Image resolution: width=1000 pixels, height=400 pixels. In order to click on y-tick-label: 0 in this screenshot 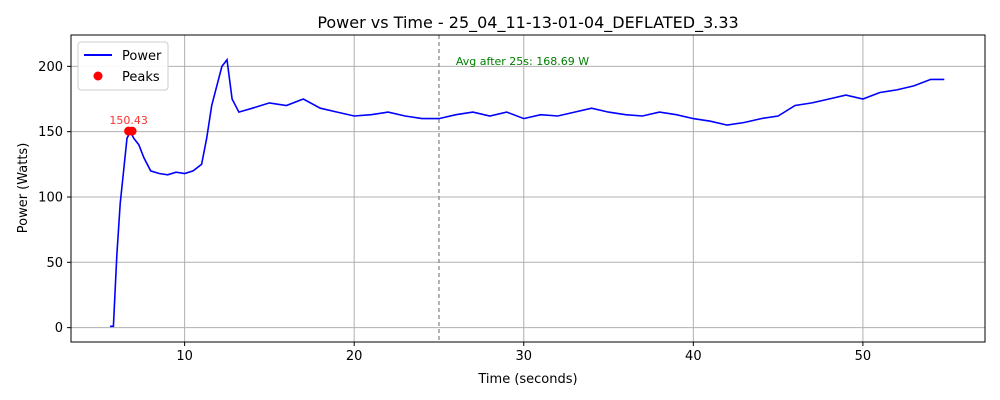, I will do `click(59, 328)`.